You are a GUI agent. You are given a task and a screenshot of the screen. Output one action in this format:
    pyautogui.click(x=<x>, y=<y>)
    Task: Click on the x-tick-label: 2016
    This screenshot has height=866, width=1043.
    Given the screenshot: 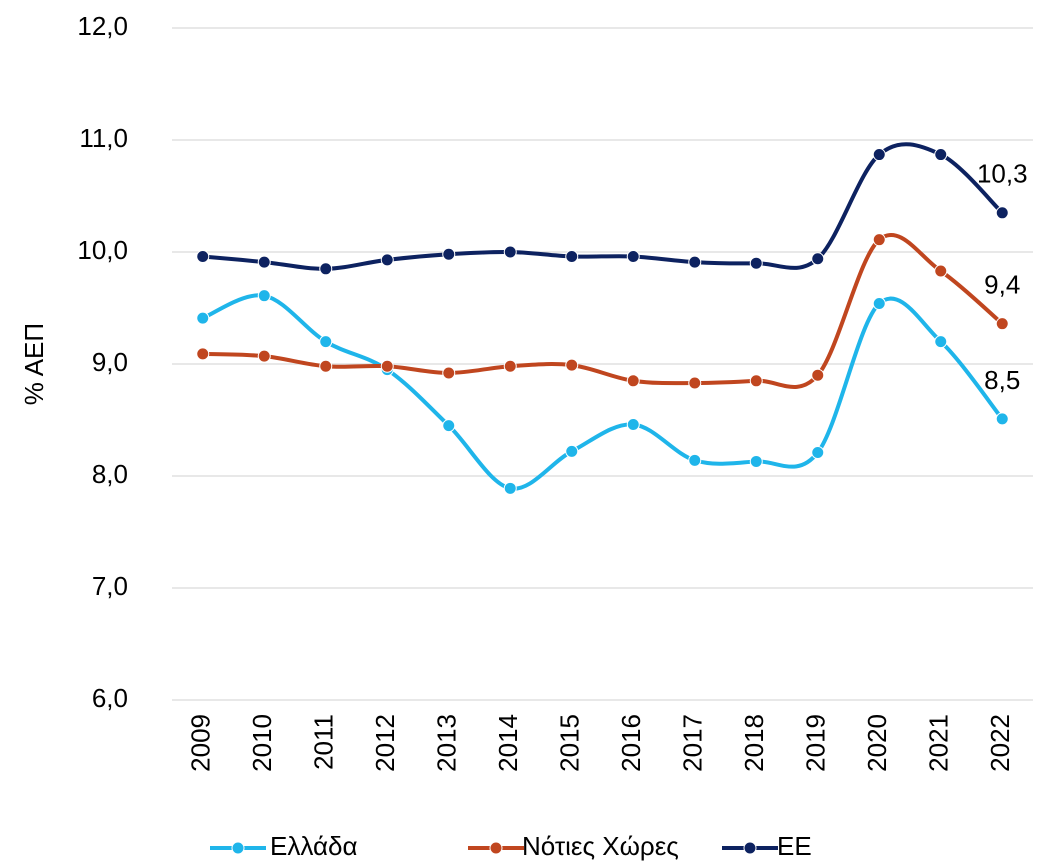 What is the action you would take?
    pyautogui.click(x=631, y=743)
    